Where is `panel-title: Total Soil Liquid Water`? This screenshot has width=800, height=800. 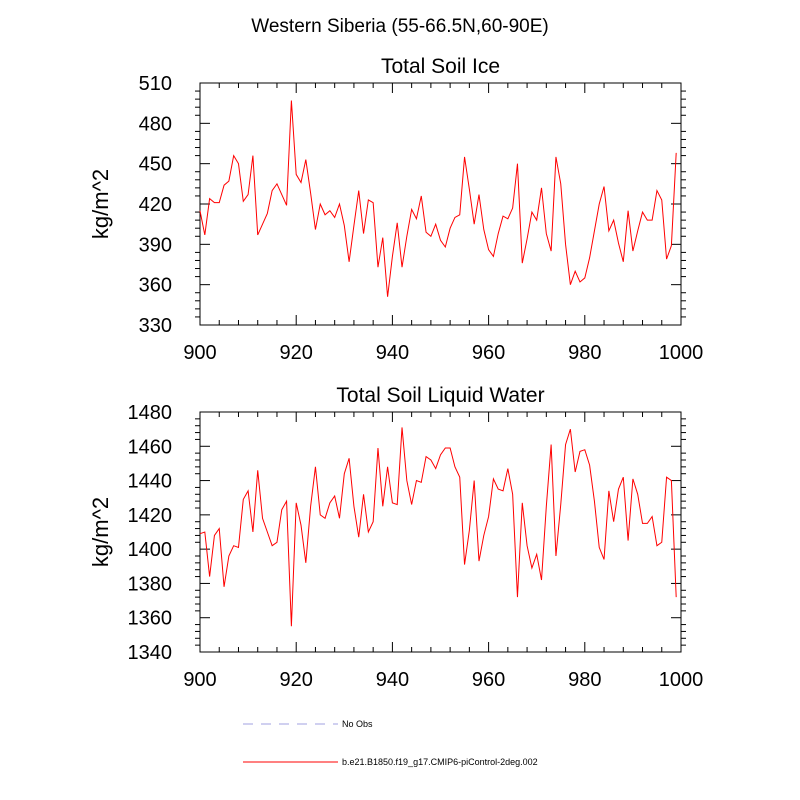
panel-title: Total Soil Liquid Water is located at coordinates (440, 395).